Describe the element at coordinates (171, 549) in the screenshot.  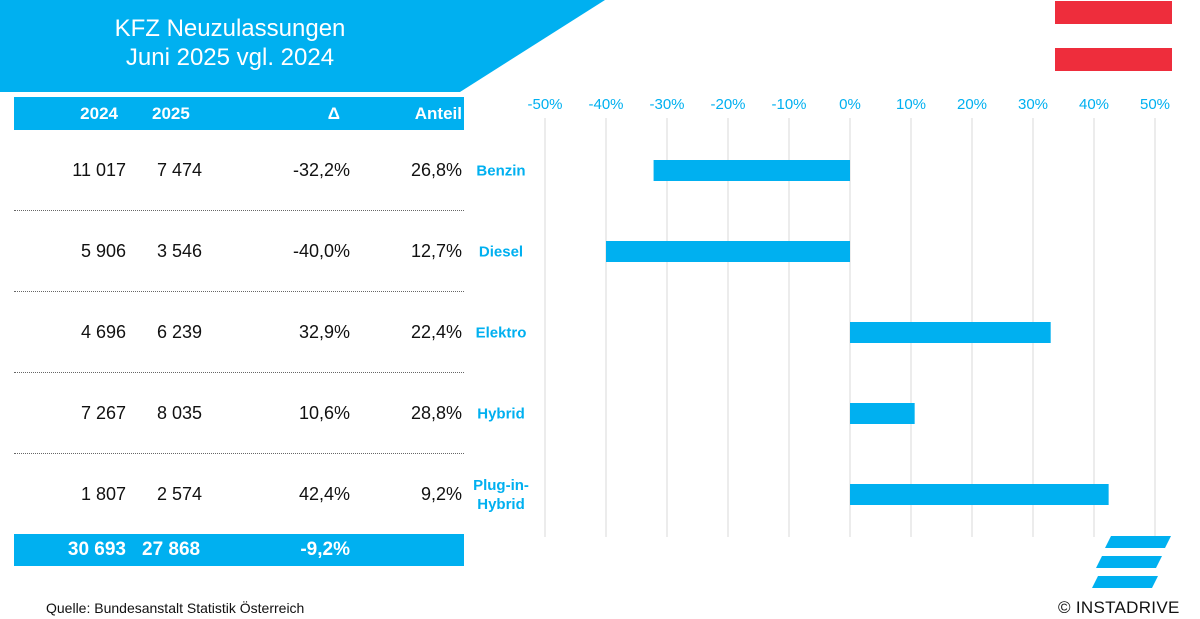
I see `total-2025: 27 868` at that location.